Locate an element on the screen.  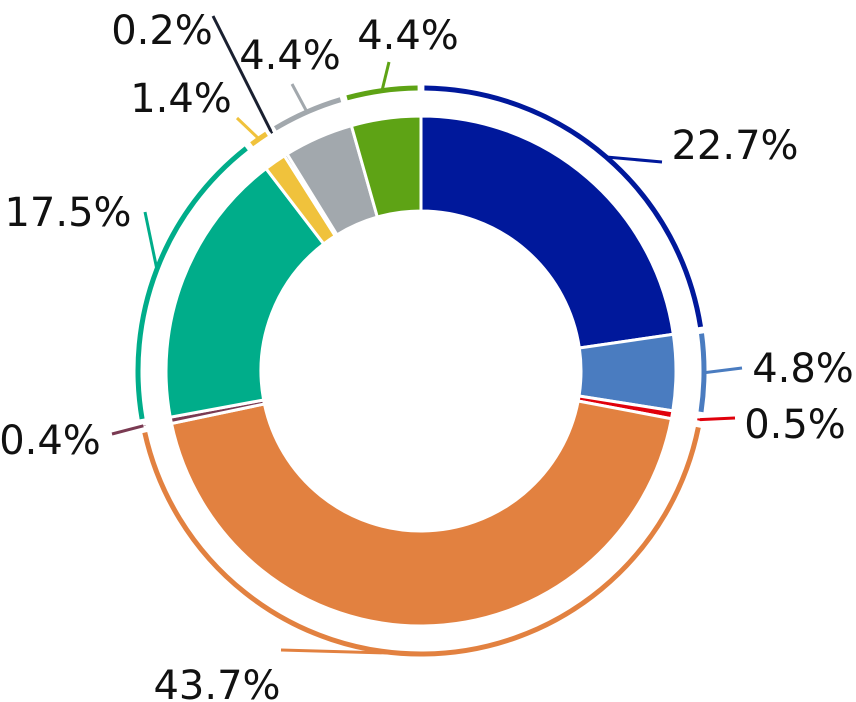
slice-percent-label: 4.8% is located at coordinates (803, 369).